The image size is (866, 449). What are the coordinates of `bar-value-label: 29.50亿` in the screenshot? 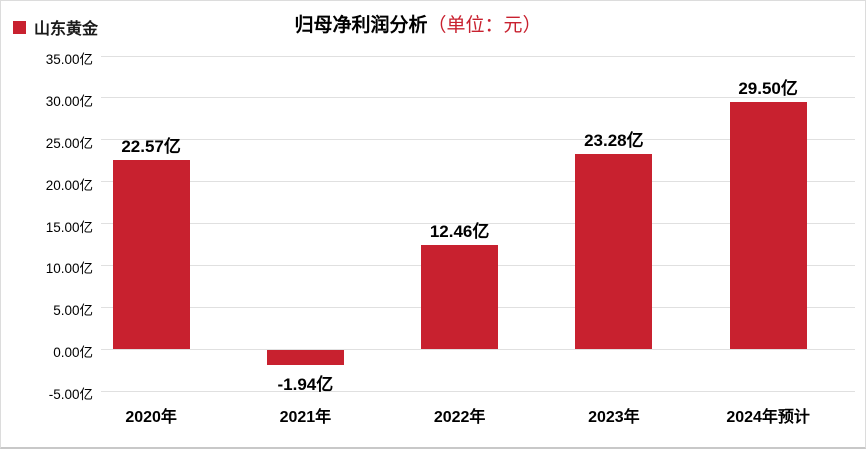 It's located at (768, 89).